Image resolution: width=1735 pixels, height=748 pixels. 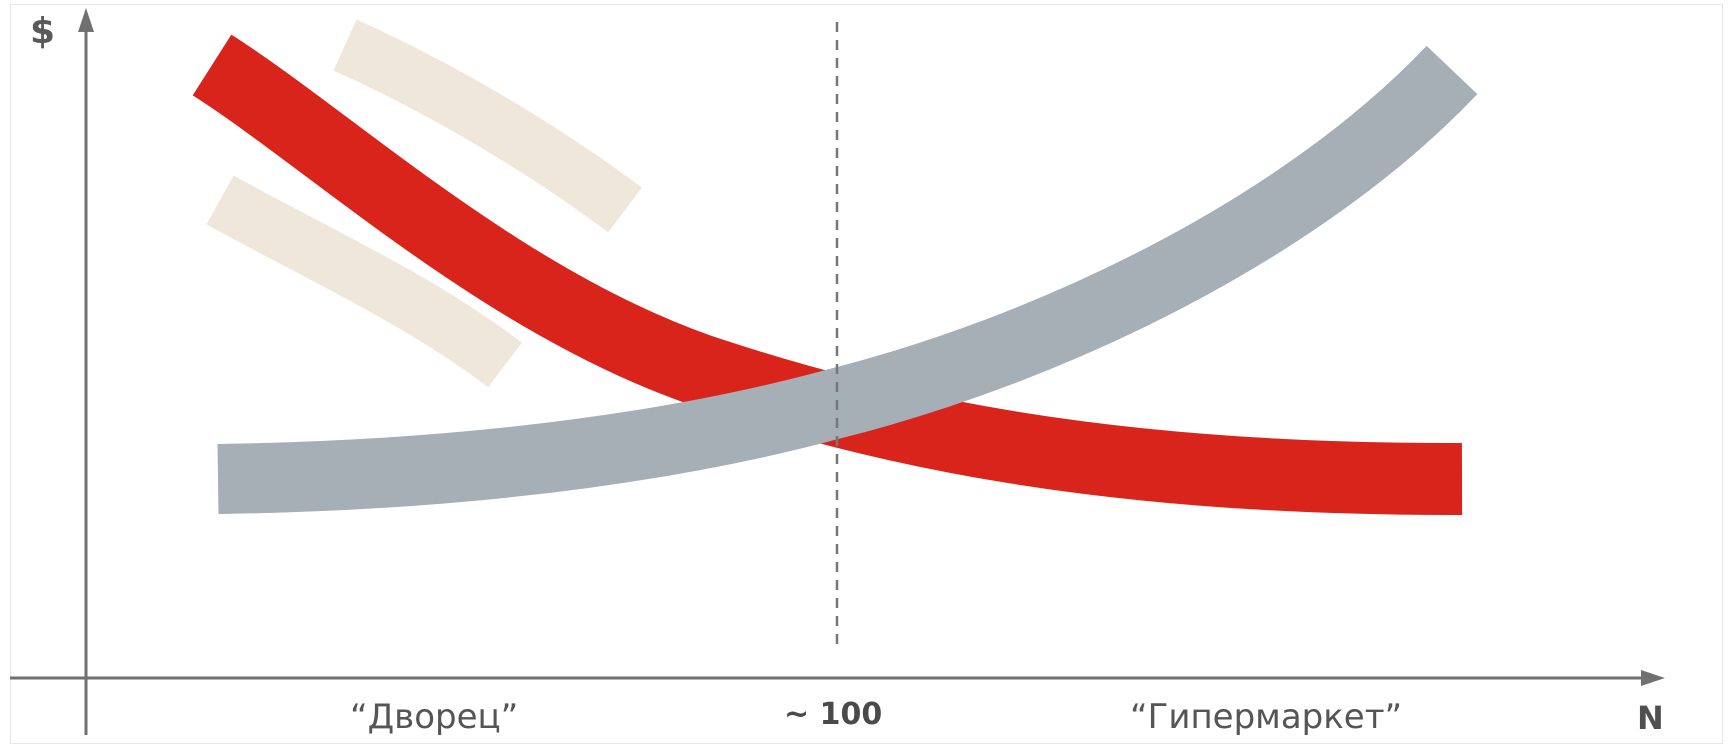 I want to click on beige-band-upper, so click(x=487, y=126).